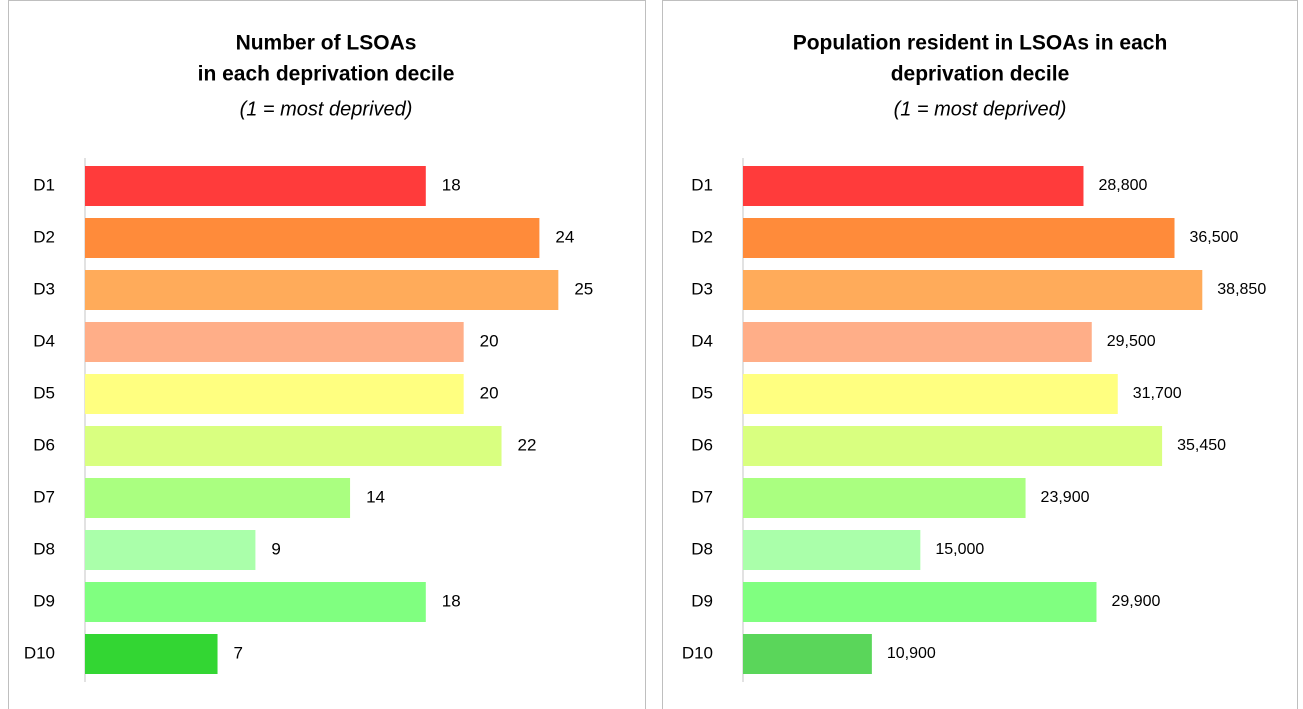 The image size is (1303, 709). I want to click on chart-title: in each deprivation decile, so click(326, 74).